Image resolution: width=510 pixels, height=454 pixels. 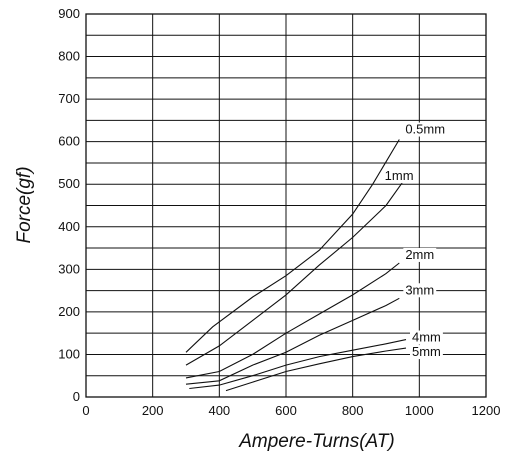 I want to click on x-tick-label: 800, so click(x=353, y=410).